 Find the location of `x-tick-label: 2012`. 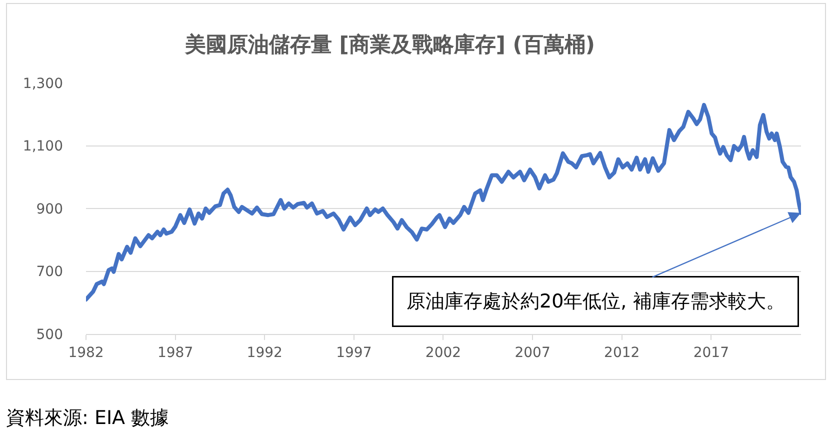

x-tick-label: 2012 is located at coordinates (622, 352).